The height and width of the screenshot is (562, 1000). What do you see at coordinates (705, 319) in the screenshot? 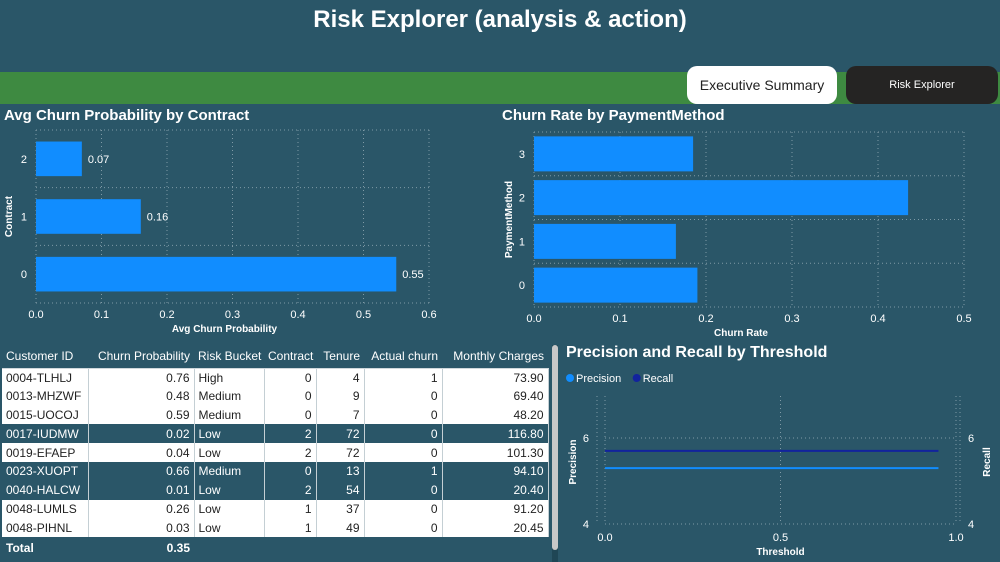
I see `x-tick-label: 0.2` at bounding box center [705, 319].